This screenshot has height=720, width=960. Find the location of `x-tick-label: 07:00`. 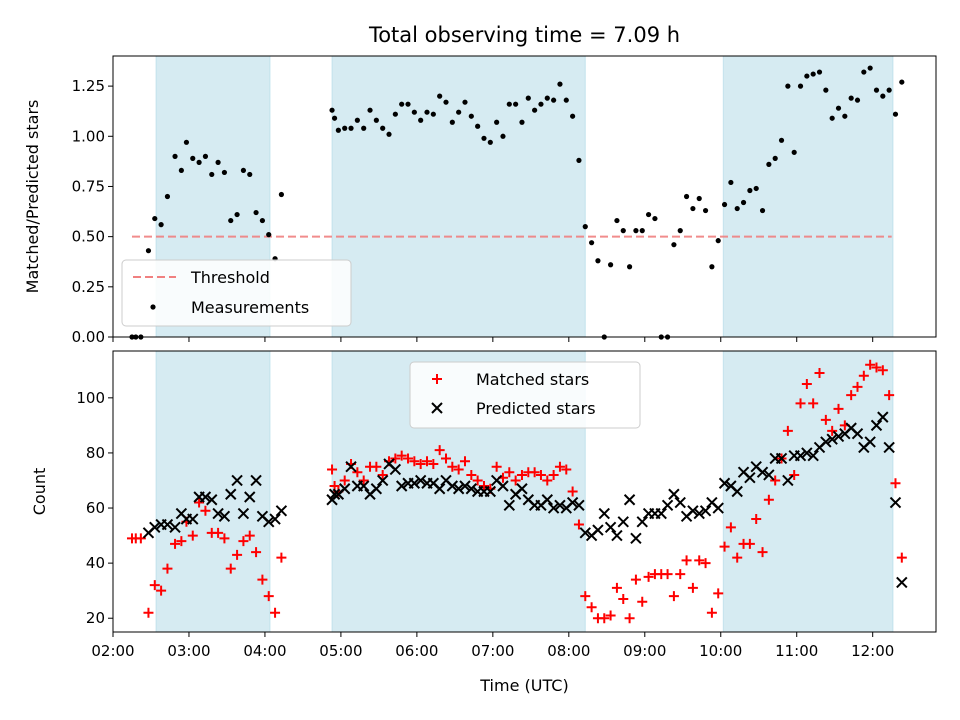

x-tick-label: 07:00 is located at coordinates (492, 651).